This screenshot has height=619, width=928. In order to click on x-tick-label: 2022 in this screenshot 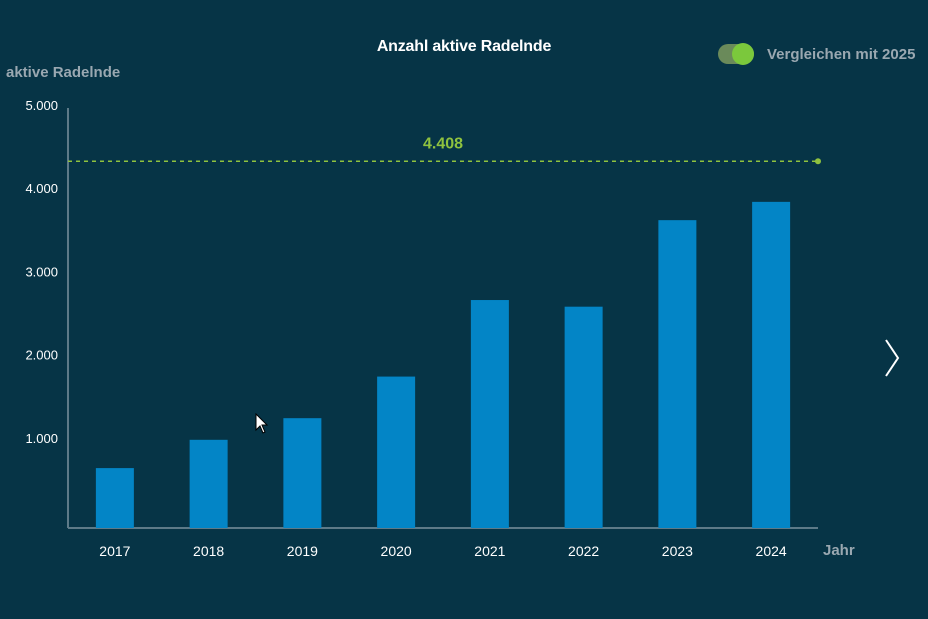, I will do `click(583, 551)`.